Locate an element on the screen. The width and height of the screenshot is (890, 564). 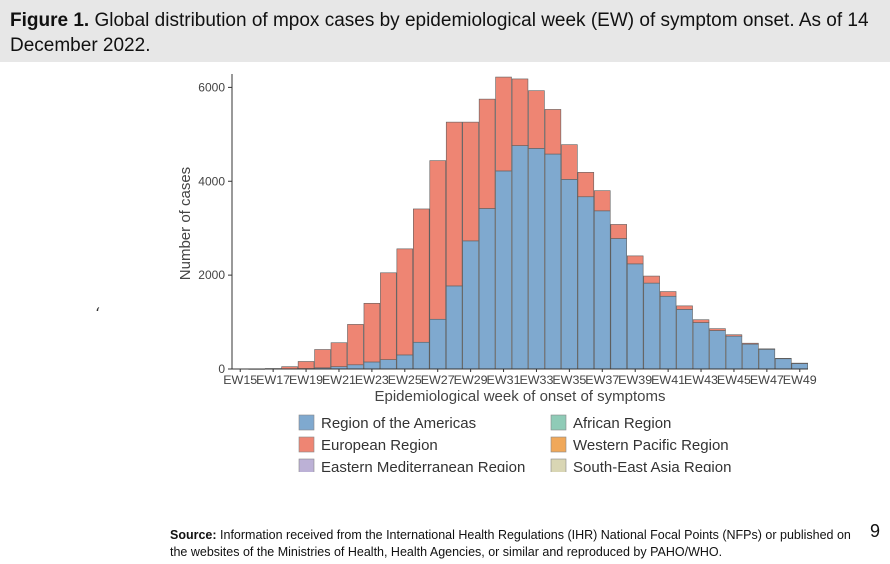
y-axis-title: Number of cases is located at coordinates (185, 223).